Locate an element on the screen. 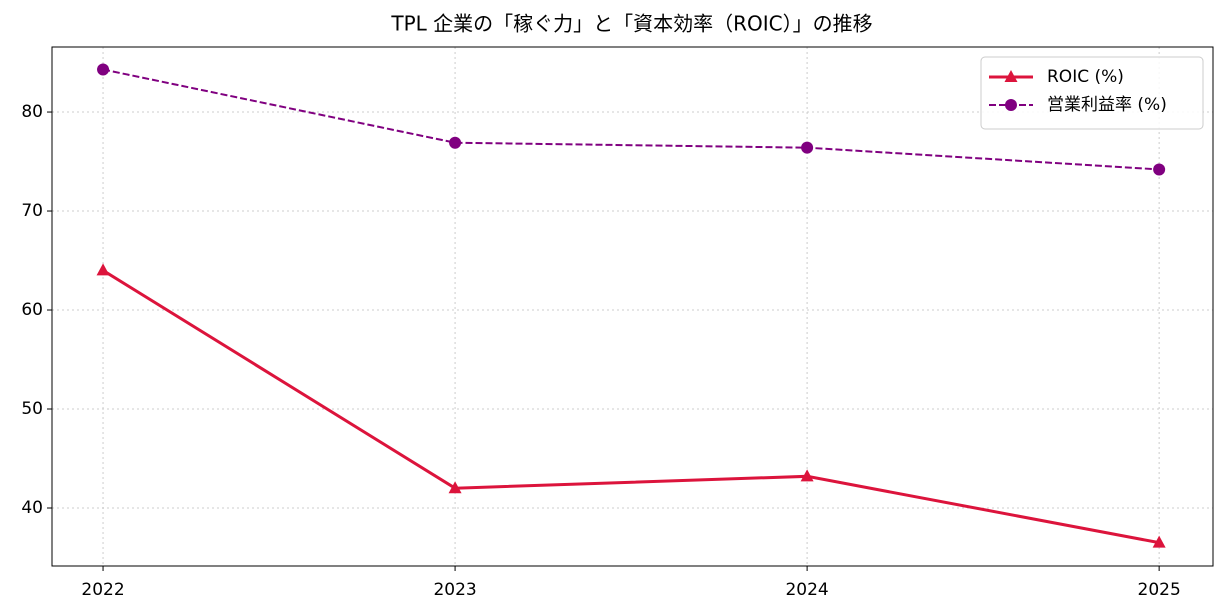 This screenshot has width=1228, height=616. y-tick-label: 50 is located at coordinates (32, 409).